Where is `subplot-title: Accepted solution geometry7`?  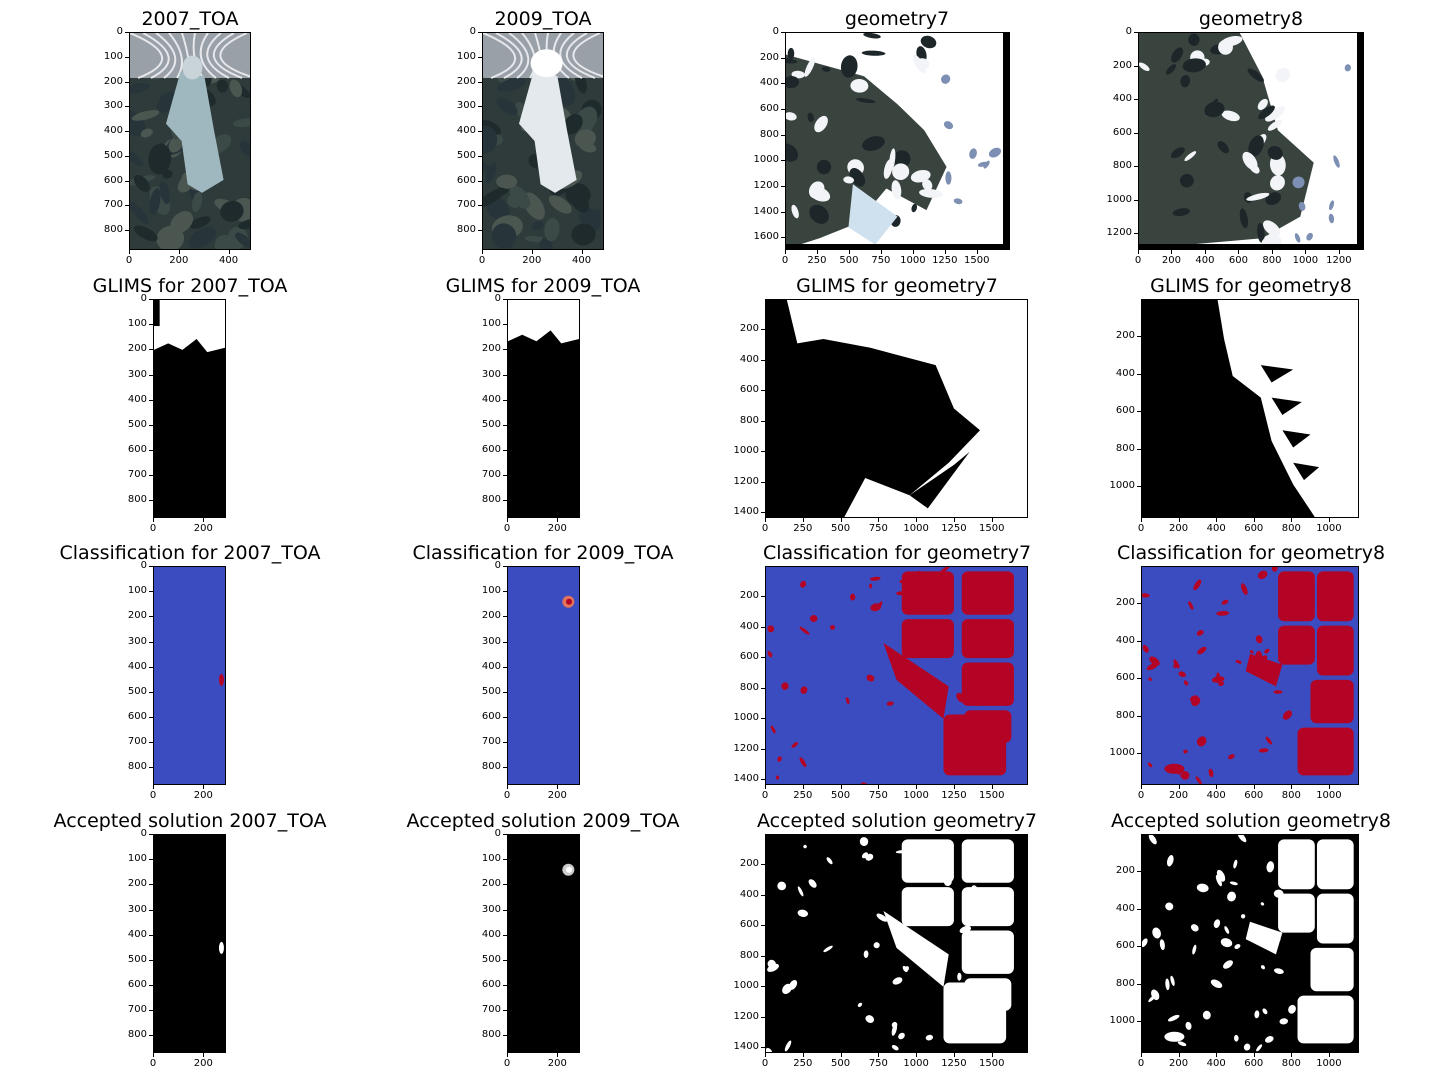
subplot-title: Accepted solution geometry7 is located at coordinates (897, 821).